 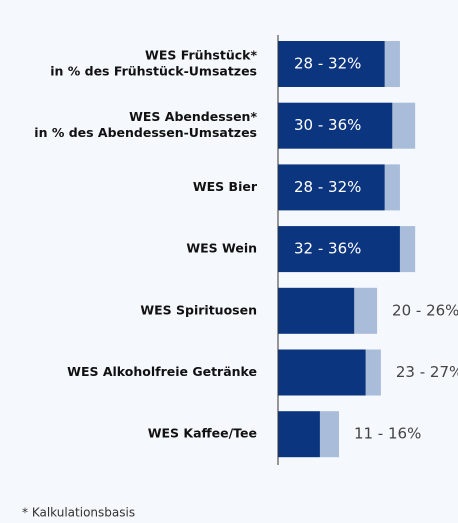 I want to click on footnote: * Kalkulationsbasis, so click(x=78, y=513).